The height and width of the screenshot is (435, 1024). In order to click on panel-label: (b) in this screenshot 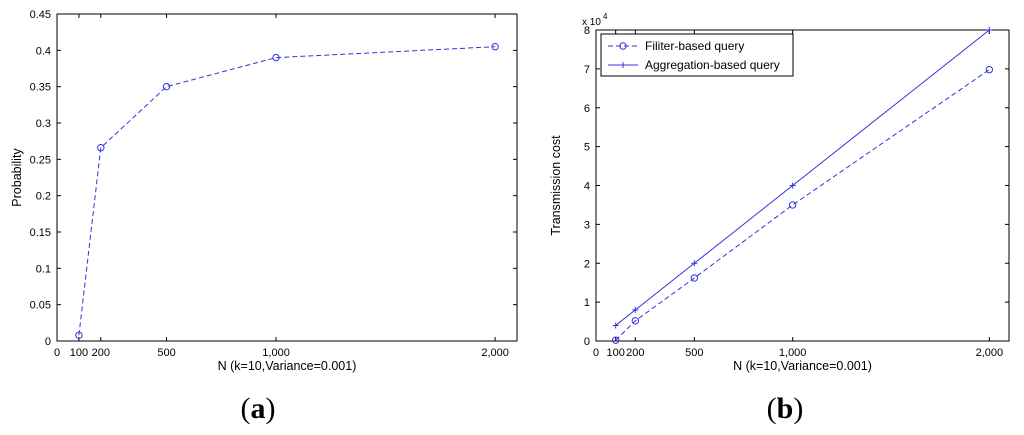, I will do `click(785, 408)`.